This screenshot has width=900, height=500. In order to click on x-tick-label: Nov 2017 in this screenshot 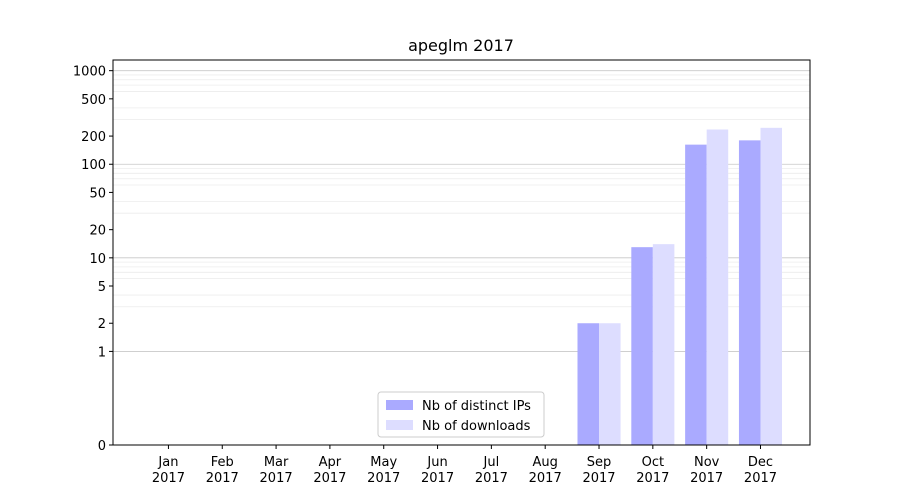, I will do `click(706, 470)`.